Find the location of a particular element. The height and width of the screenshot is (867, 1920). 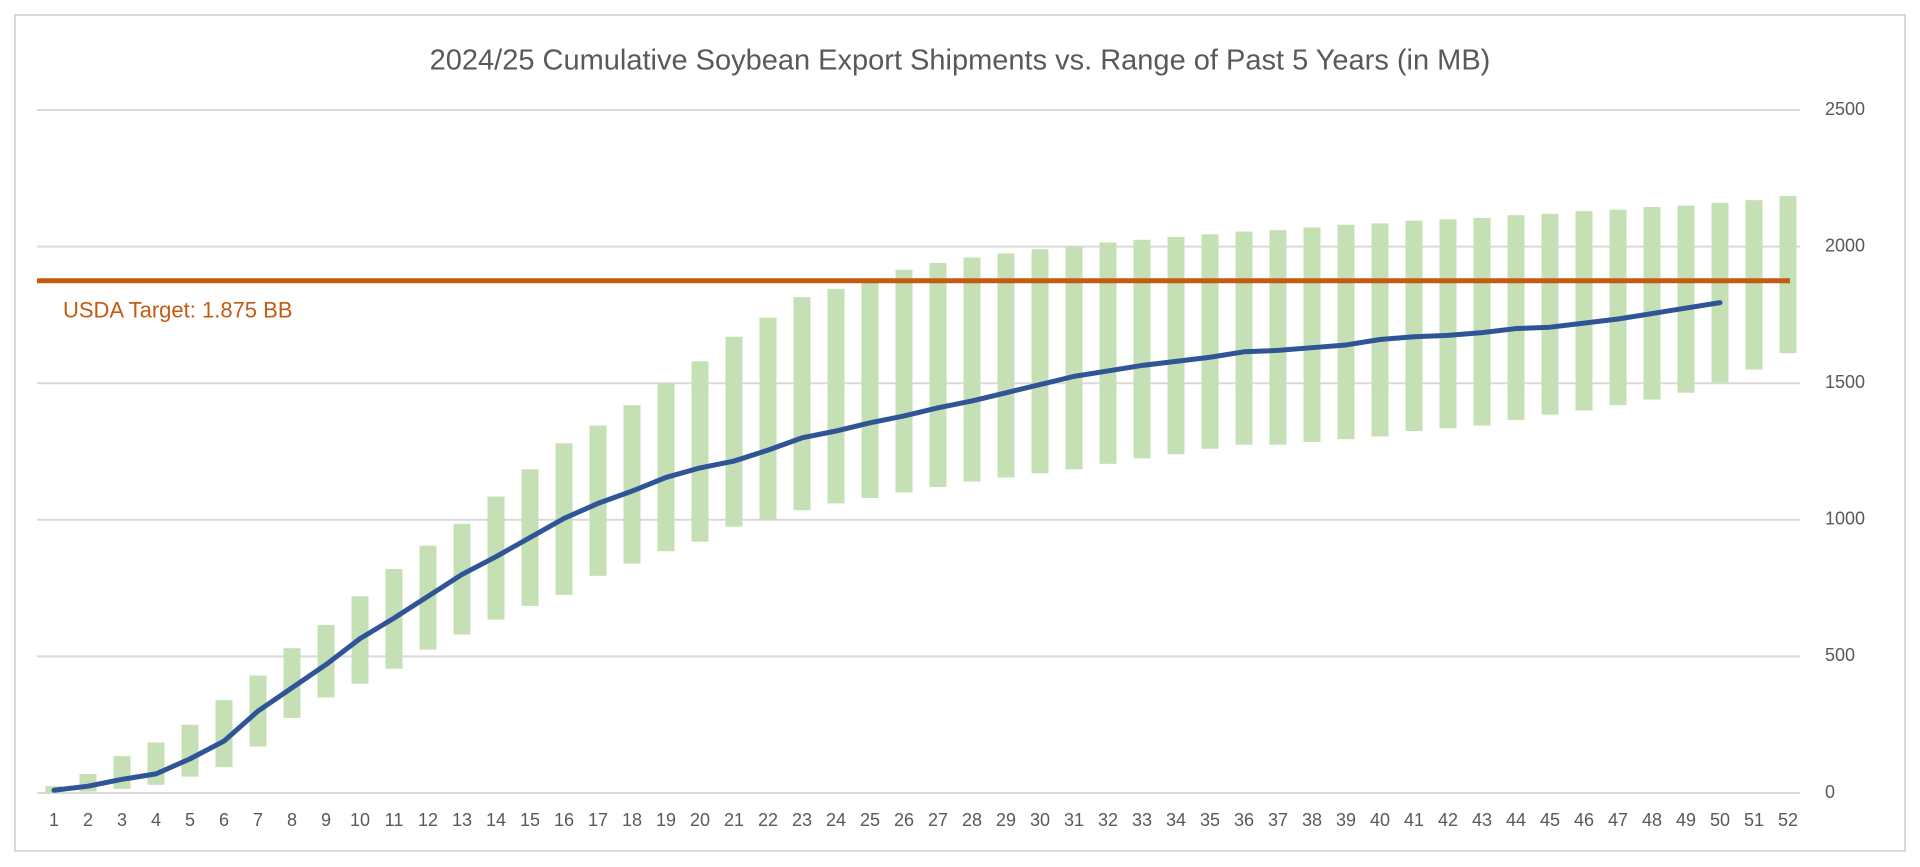

x-tick-label: 35 is located at coordinates (1210, 820).